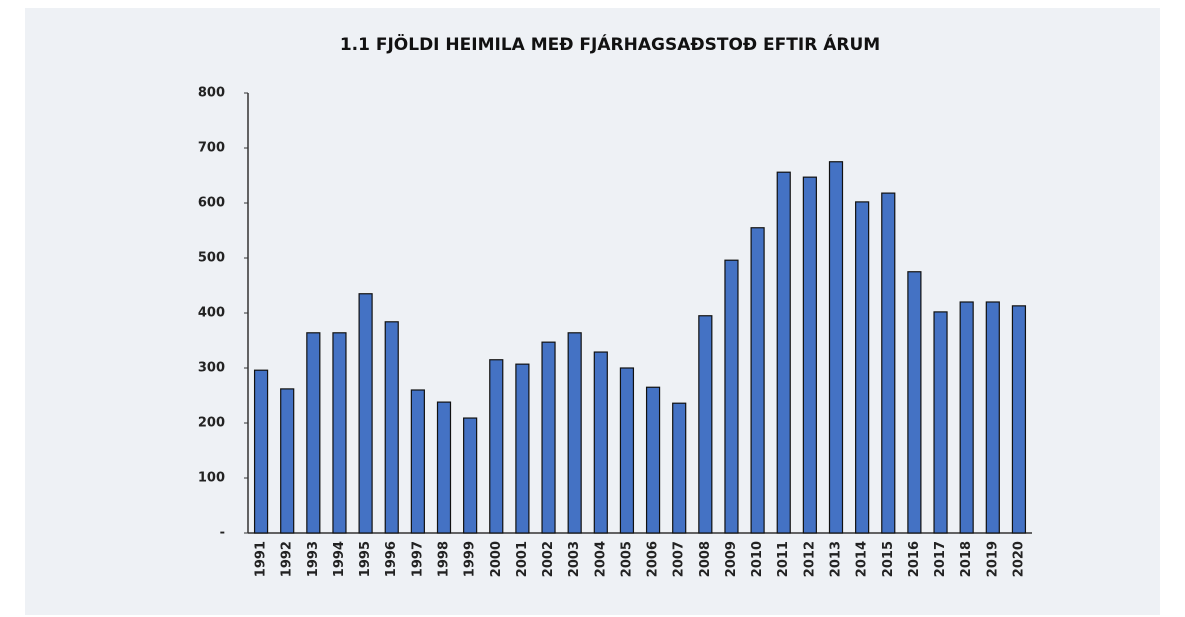 This screenshot has height=617, width=1185. I want to click on x-tick-label: 2015, so click(888, 559).